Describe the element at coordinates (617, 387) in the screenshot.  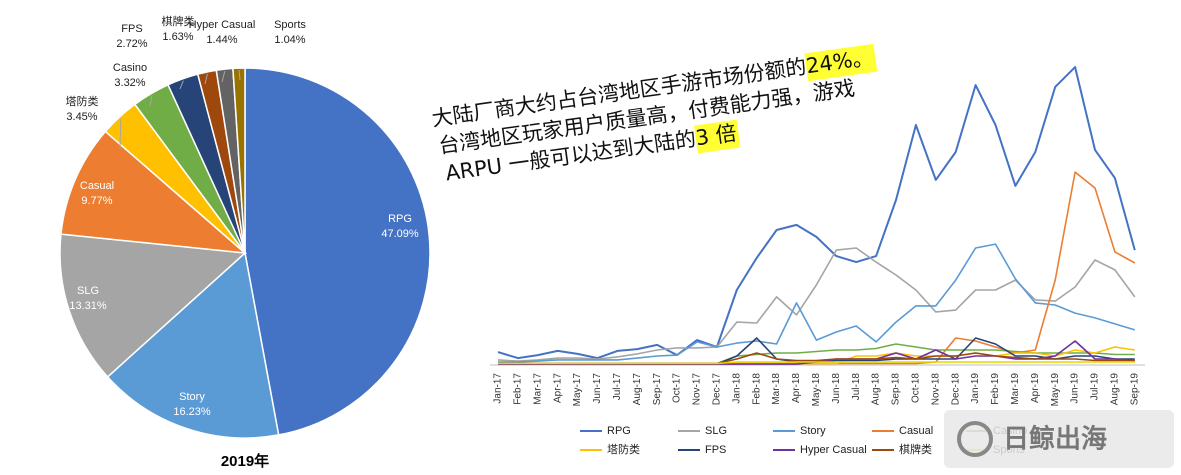
I see `x-tick-label: Jul-17` at that location.